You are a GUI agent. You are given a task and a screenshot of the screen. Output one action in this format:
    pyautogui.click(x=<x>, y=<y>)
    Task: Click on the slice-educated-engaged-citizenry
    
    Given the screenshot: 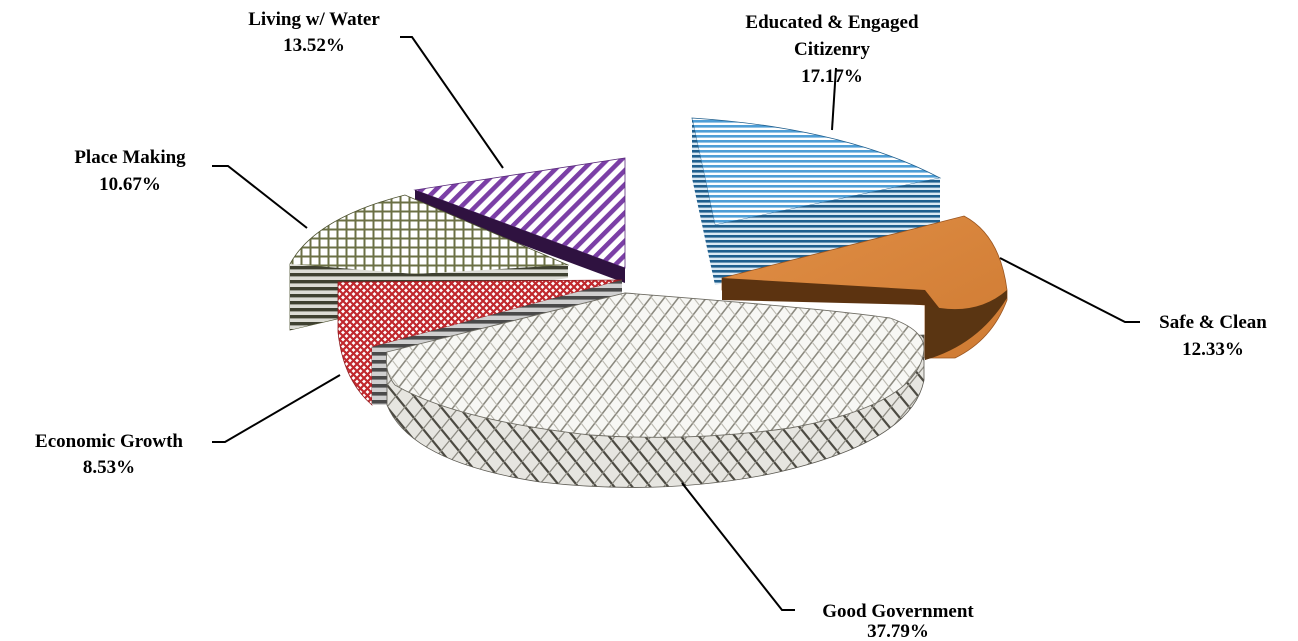 What is the action you would take?
    pyautogui.click(x=816, y=201)
    